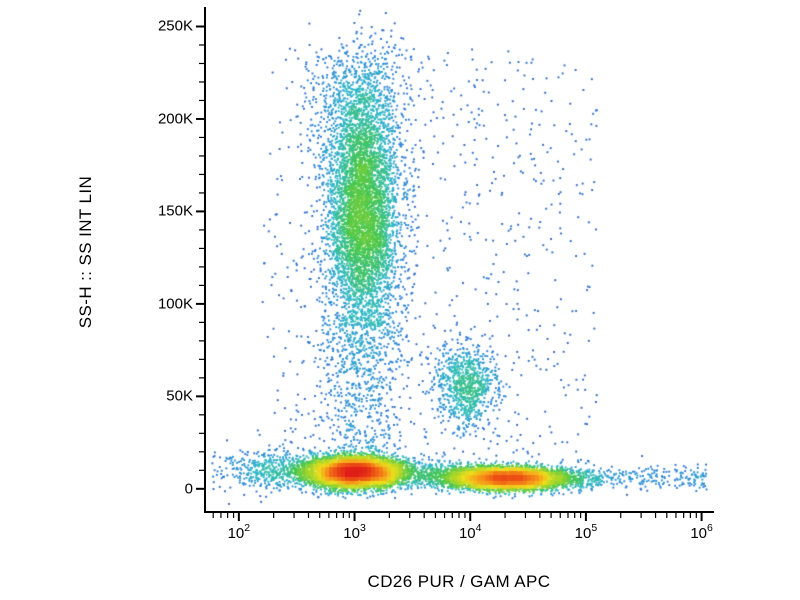 This screenshot has width=800, height=600. Describe the element at coordinates (470, 532) in the screenshot. I see `x-tick-label: 10⁴` at that location.